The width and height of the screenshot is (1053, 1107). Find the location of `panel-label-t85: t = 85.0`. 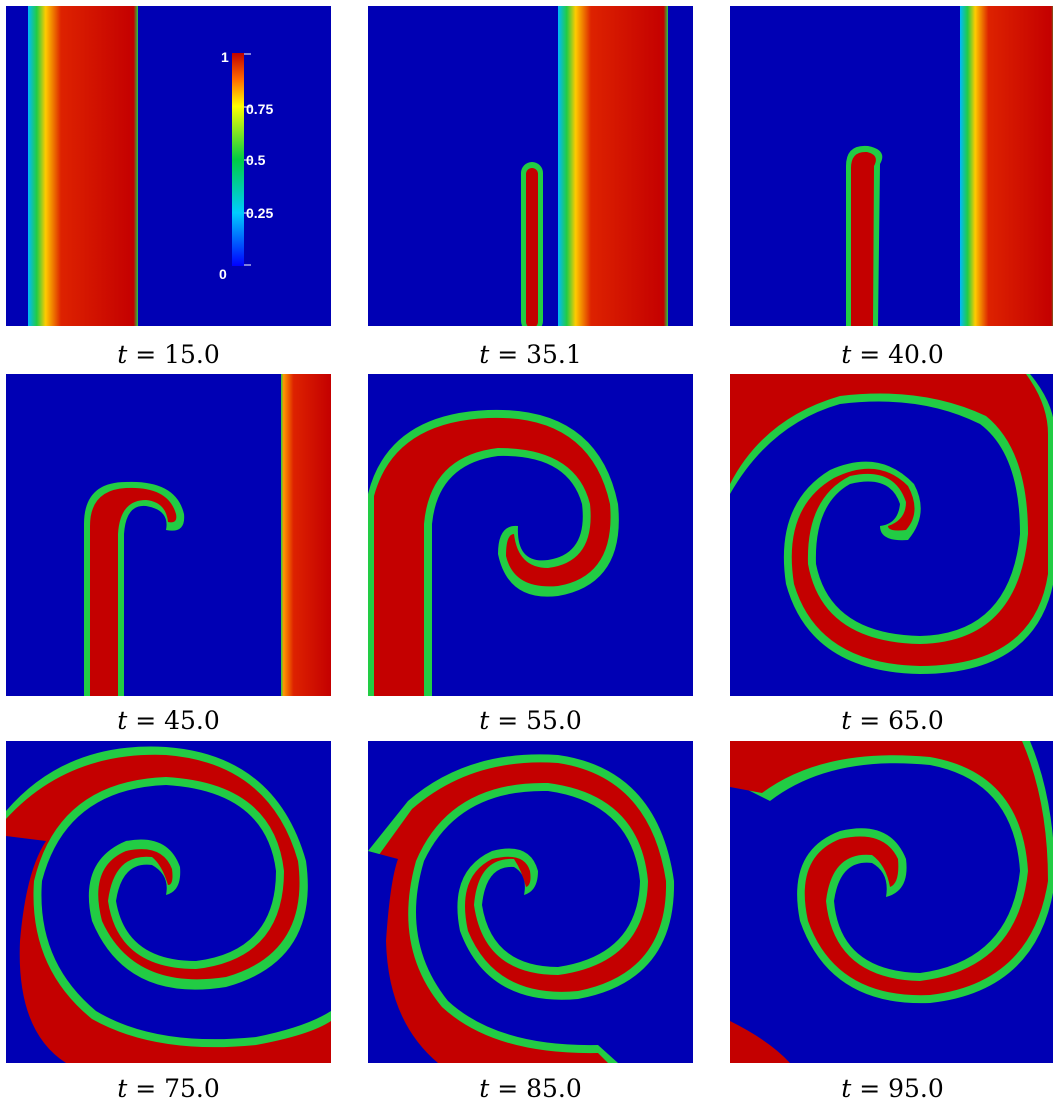

panel-label-t85: t = 85.0 is located at coordinates (530, 1088).